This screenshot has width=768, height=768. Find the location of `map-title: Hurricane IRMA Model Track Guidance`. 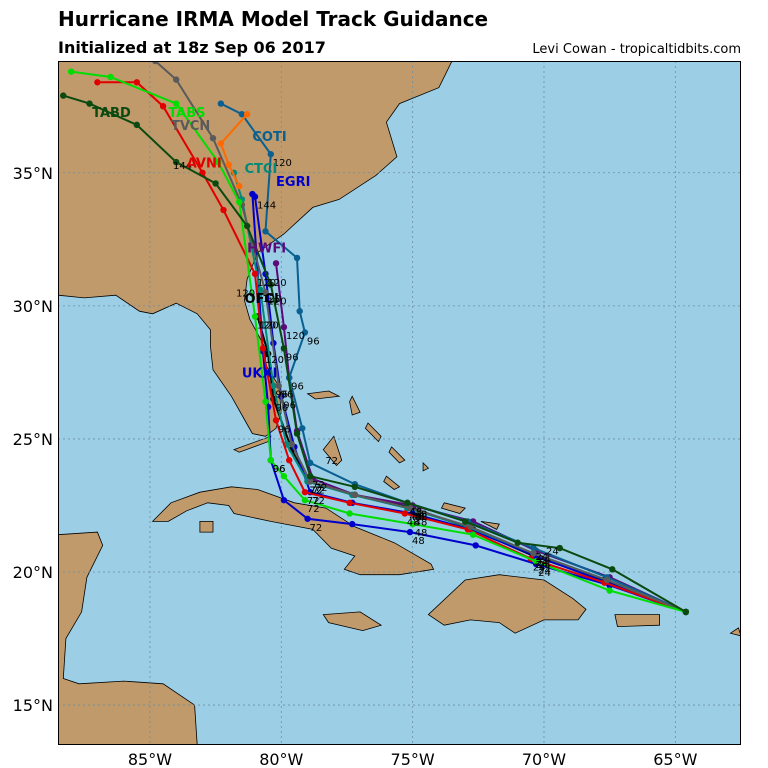

map-title: Hurricane IRMA Model Track Guidance is located at coordinates (273, 19).